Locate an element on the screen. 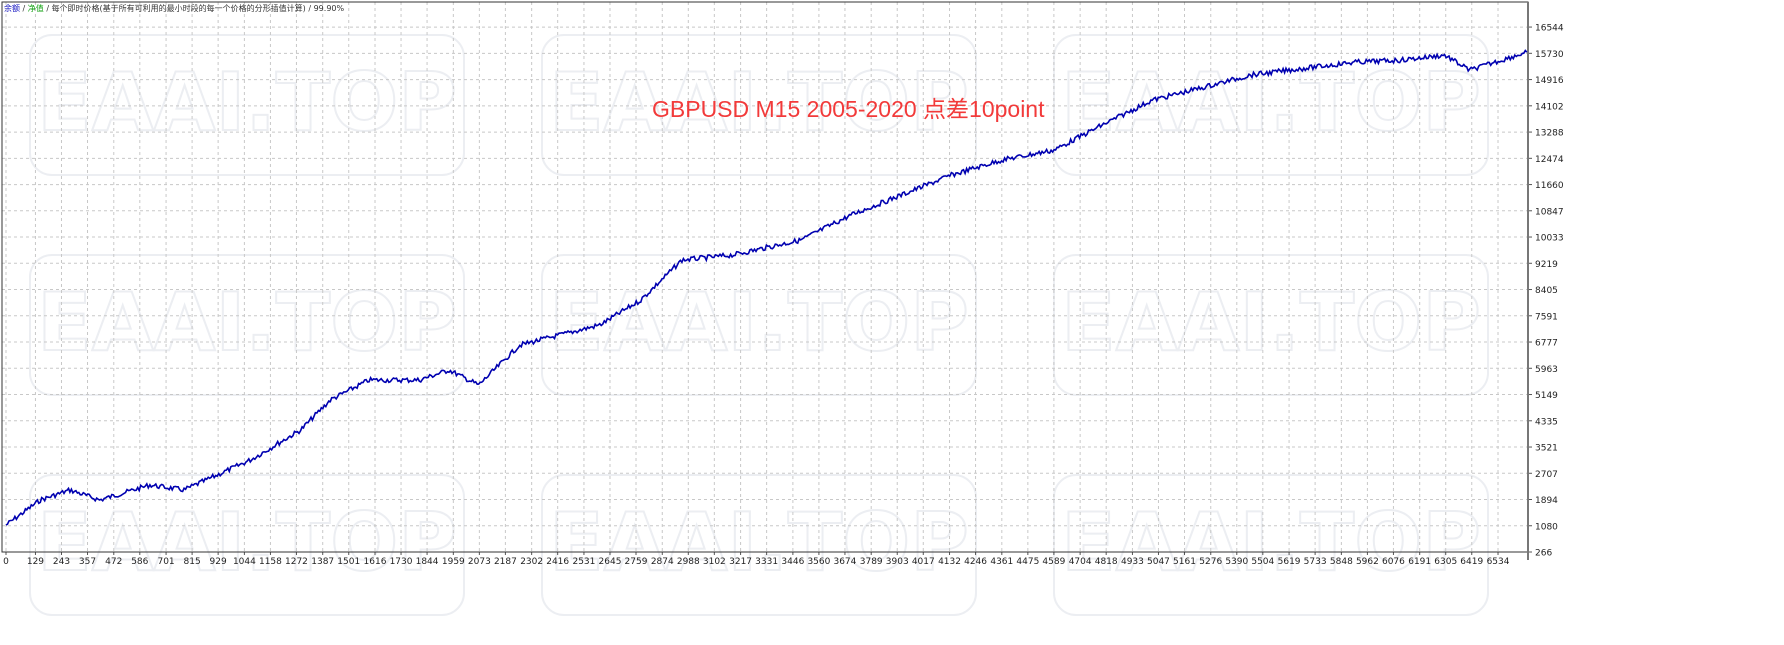 The image size is (1784, 645). x-tick-label: 4818 is located at coordinates (1106, 562).